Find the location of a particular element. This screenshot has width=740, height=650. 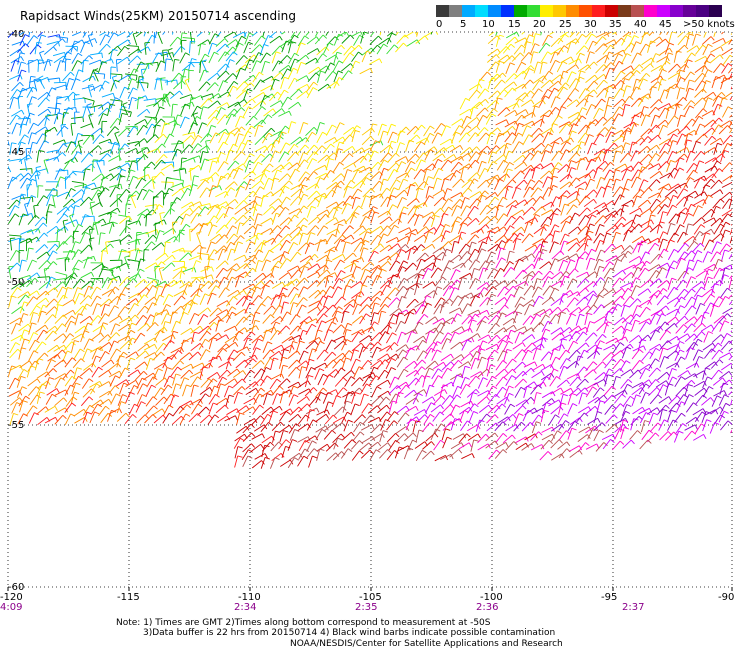

longitude-labels: -120 -115 -110 -105 -100 -95 -90 is located at coordinates (367, 597).